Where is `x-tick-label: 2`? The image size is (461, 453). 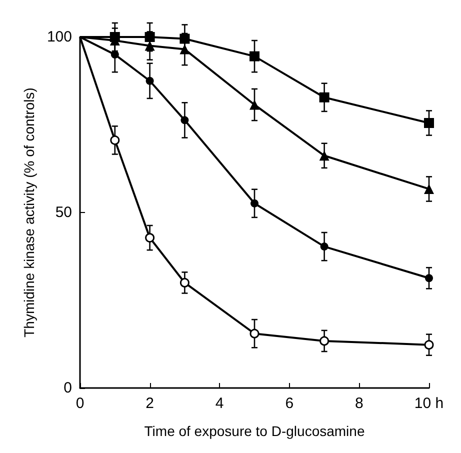 x-tick-label: 2 is located at coordinates (150, 403).